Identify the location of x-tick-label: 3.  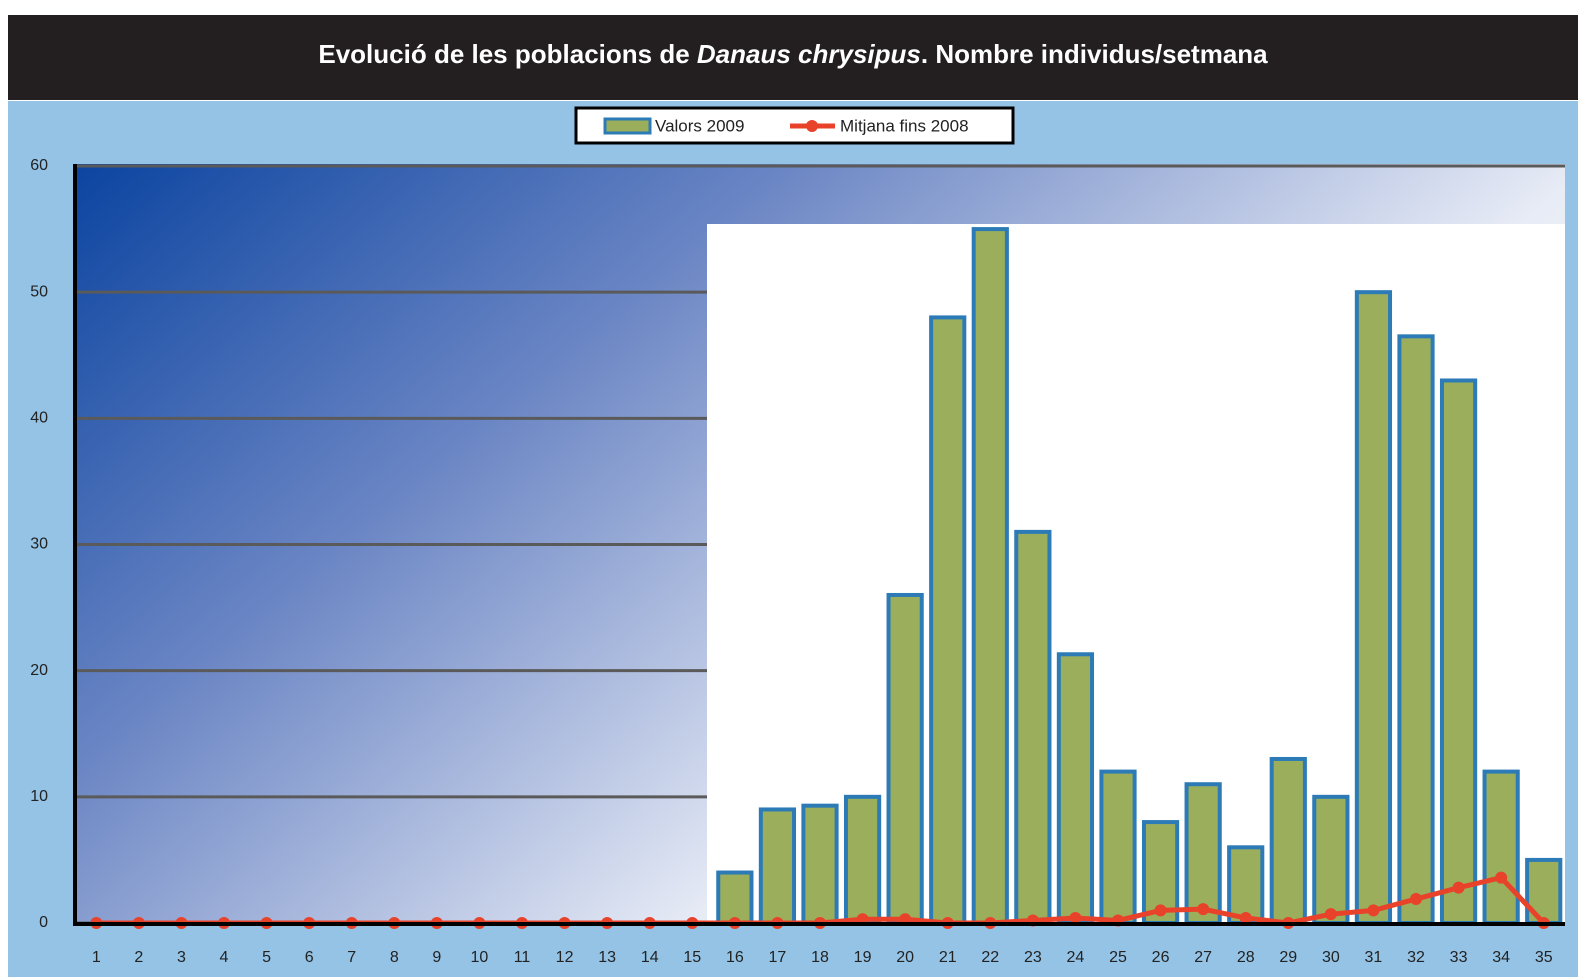
(181, 957).